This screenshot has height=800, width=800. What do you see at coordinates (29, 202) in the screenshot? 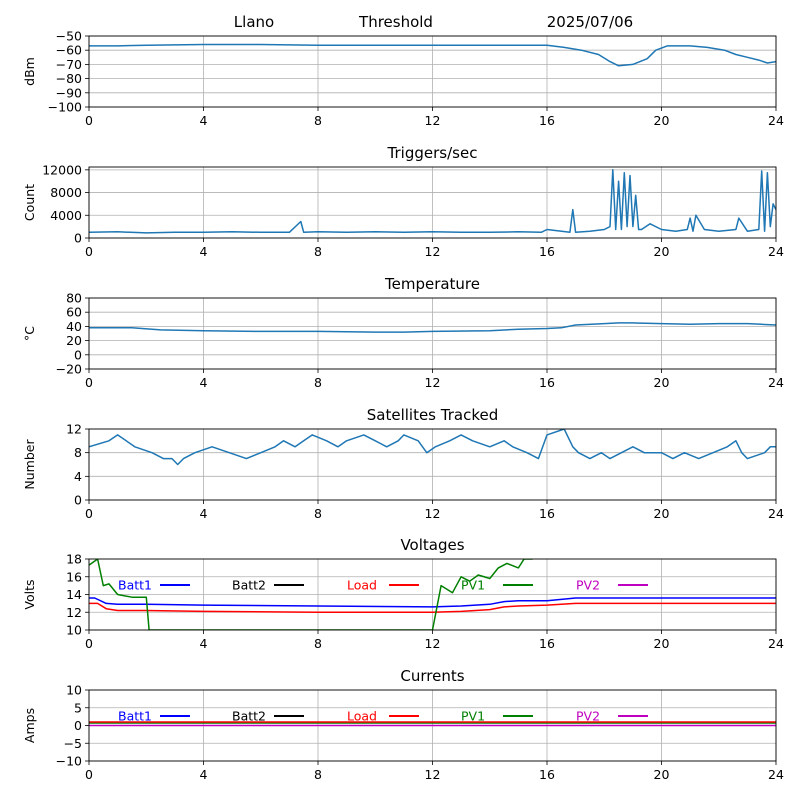
I see `y-axis-label: Count` at bounding box center [29, 202].